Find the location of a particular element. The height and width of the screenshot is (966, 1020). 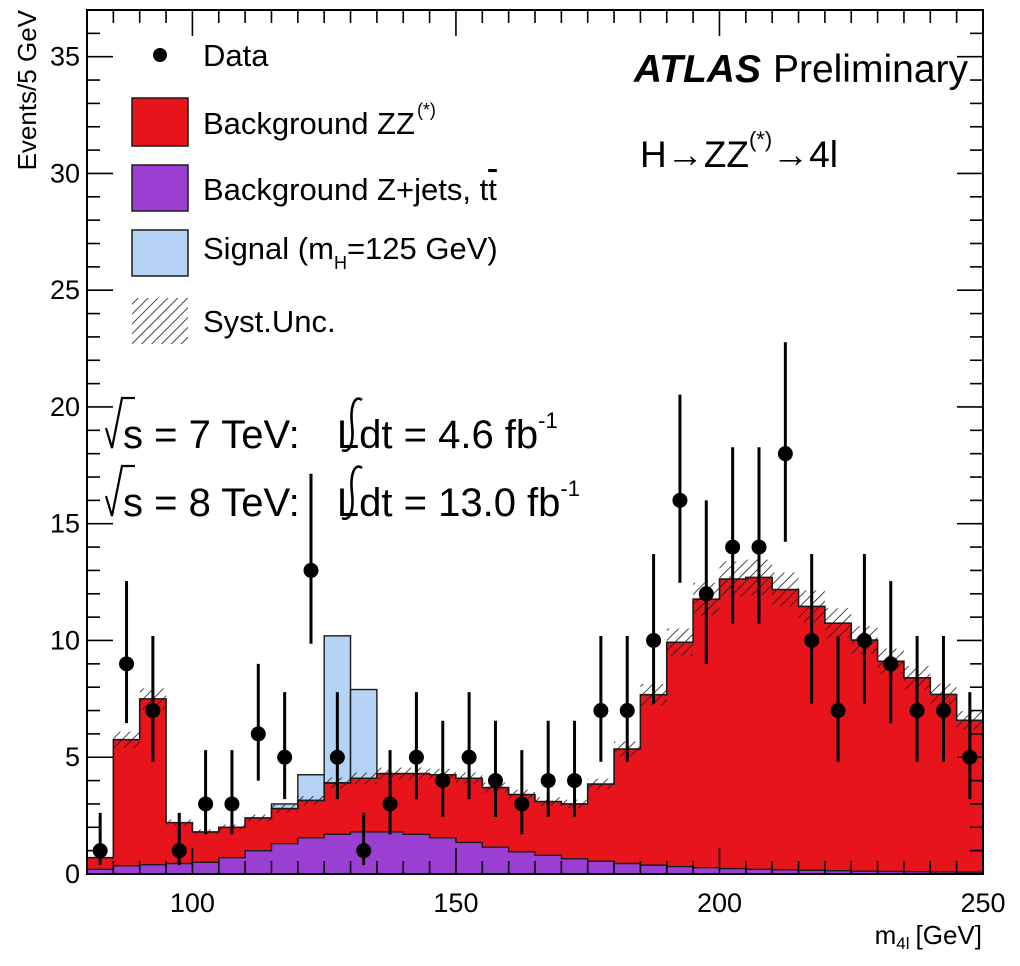

y-axis-title: Events/5 GeV is located at coordinates (27, 89).